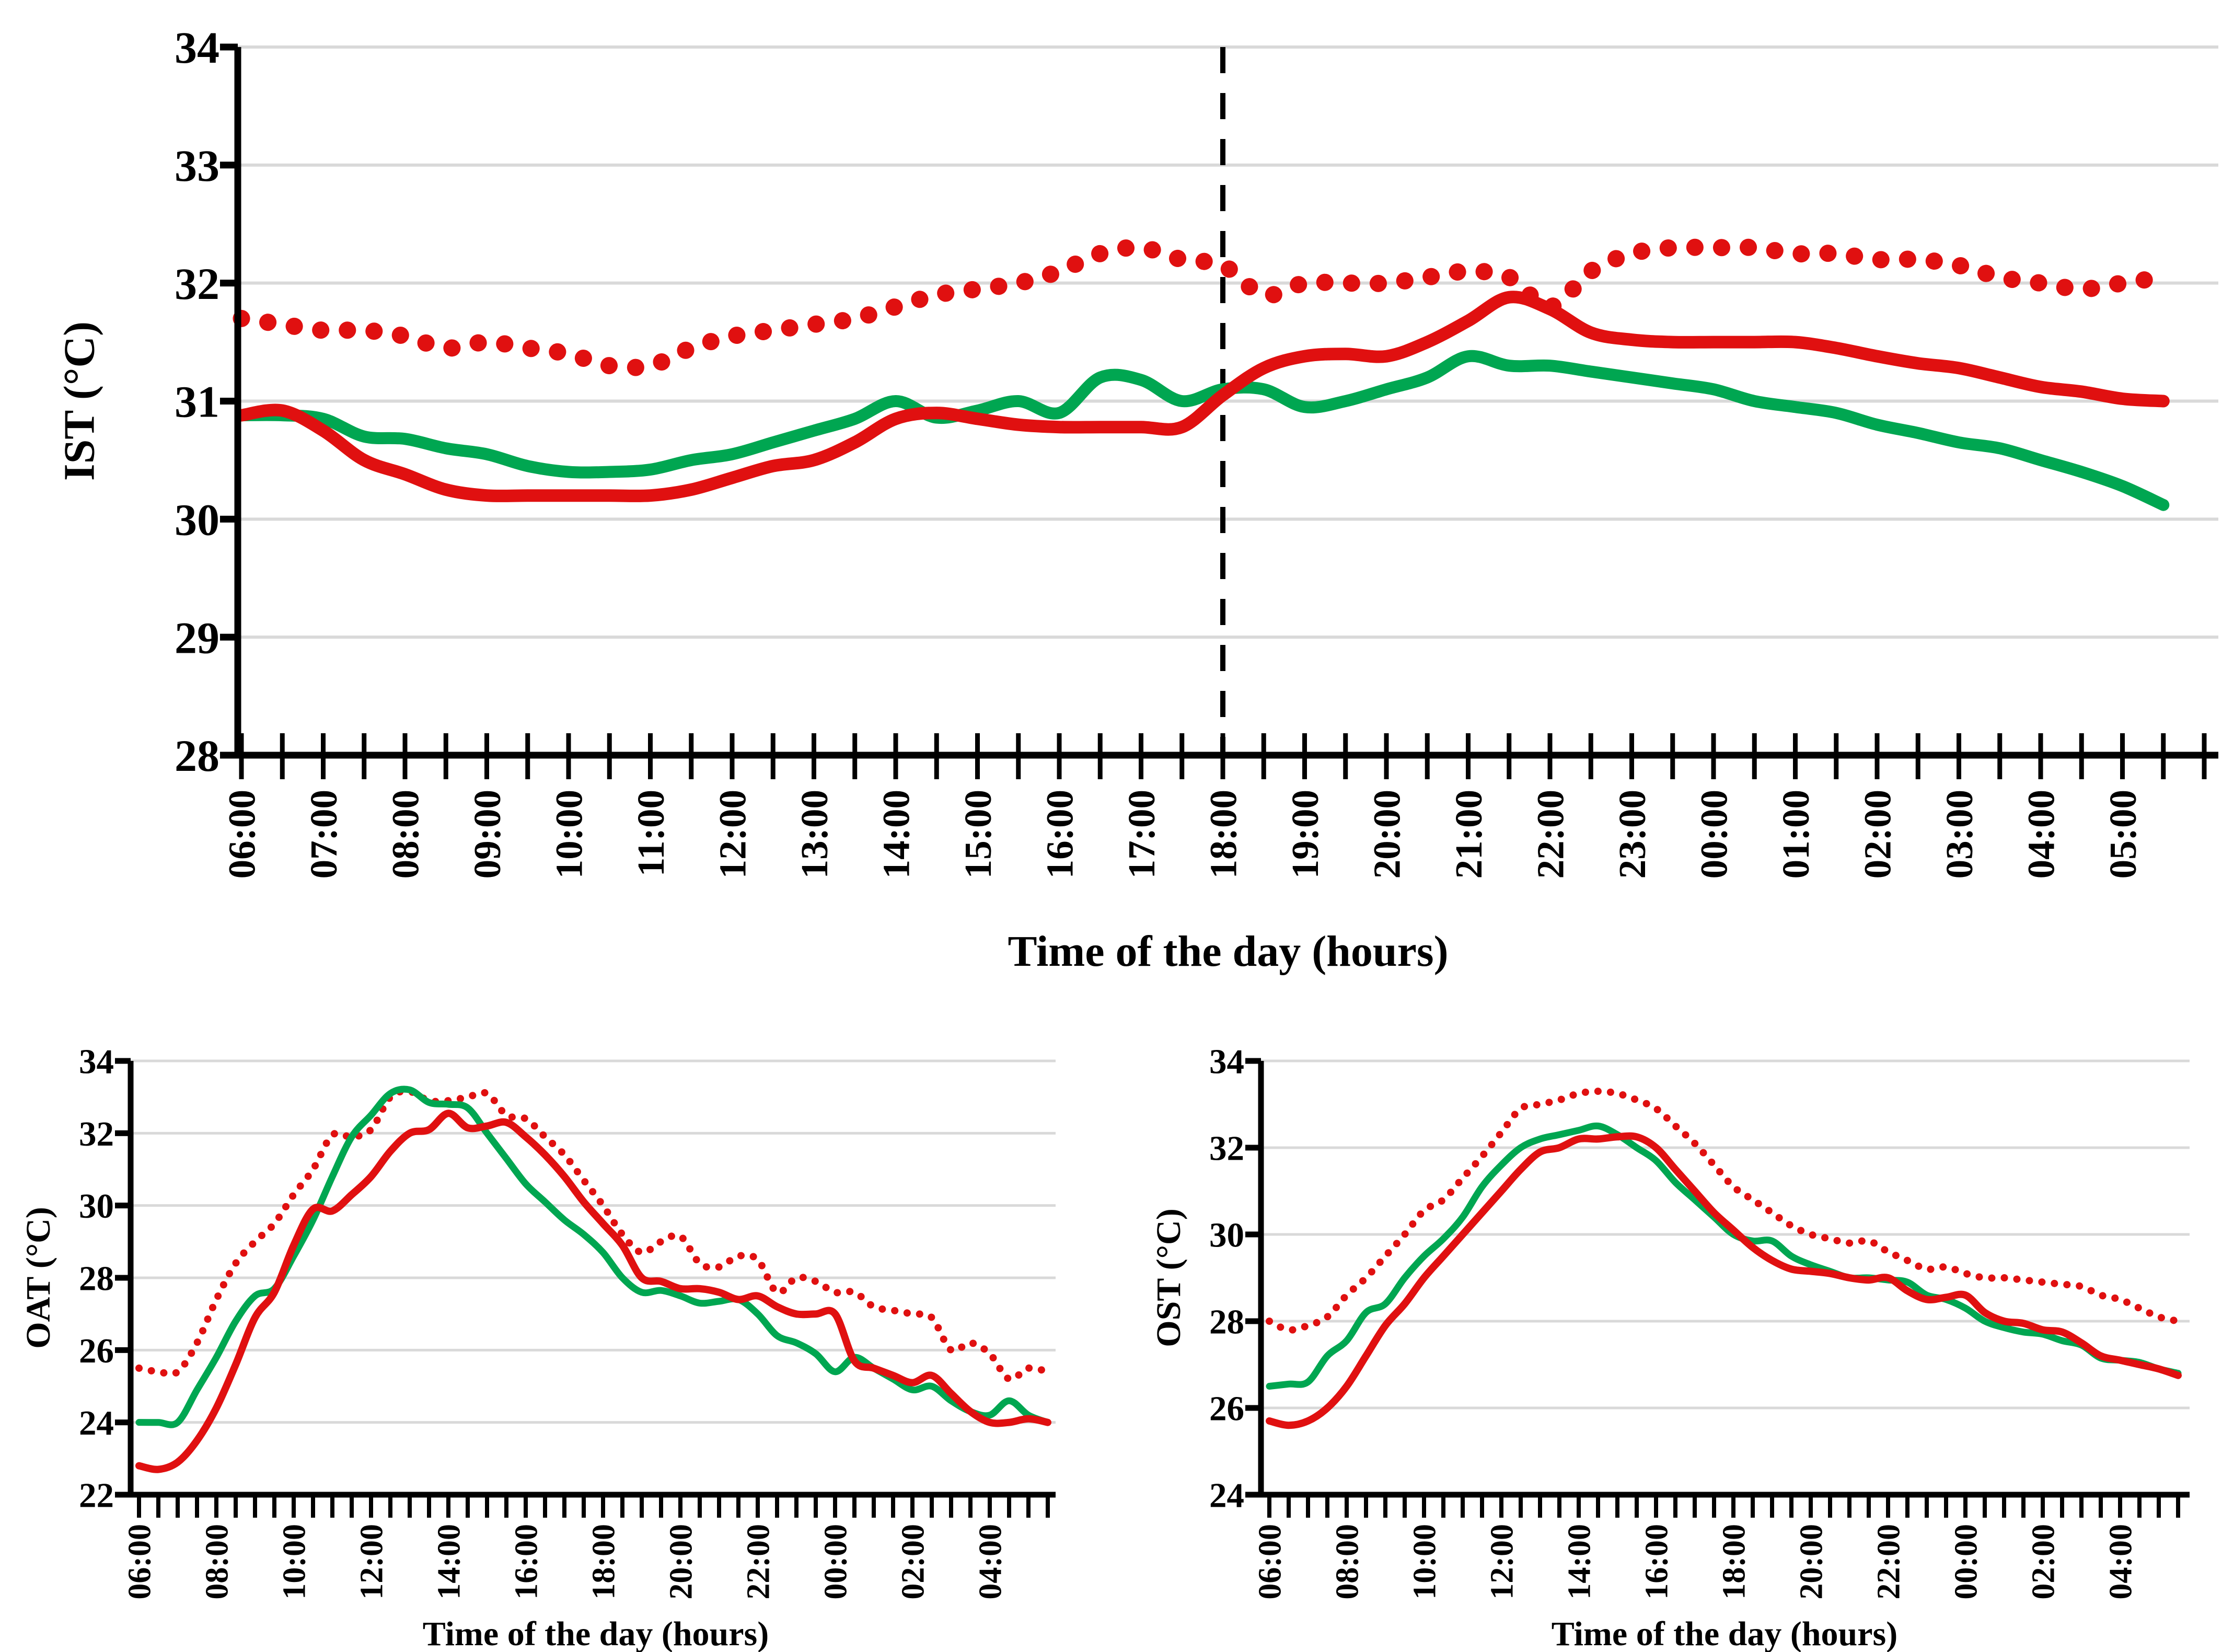 This screenshot has height=1652, width=2222. What do you see at coordinates (79, 401) in the screenshot?
I see `y-axis-title: IST (°C)` at bounding box center [79, 401].